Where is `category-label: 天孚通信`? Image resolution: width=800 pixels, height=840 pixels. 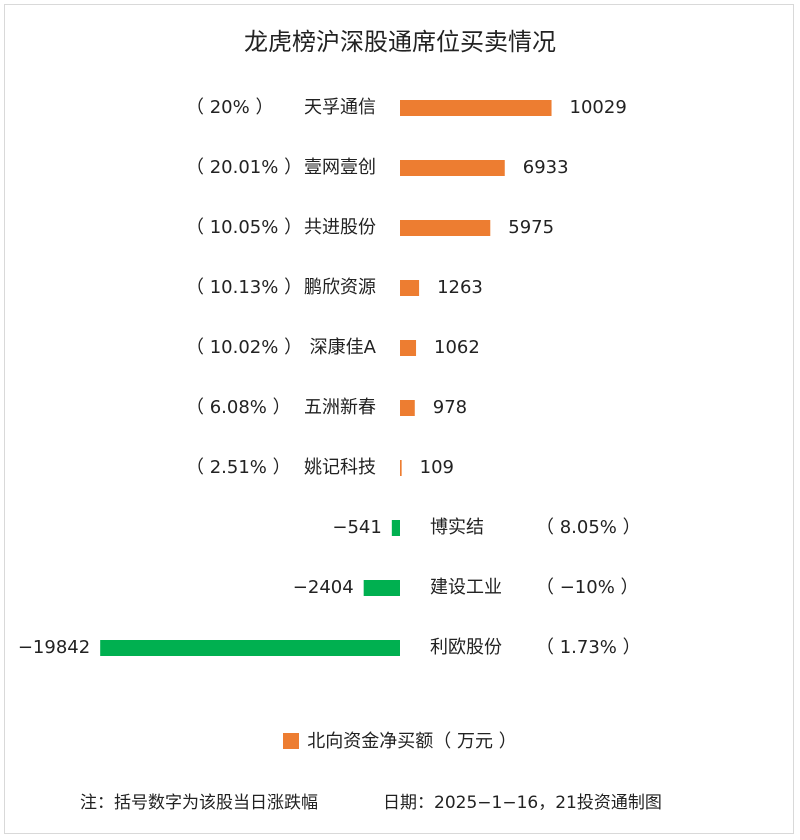
category-label: 天孚通信 is located at coordinates (340, 107).